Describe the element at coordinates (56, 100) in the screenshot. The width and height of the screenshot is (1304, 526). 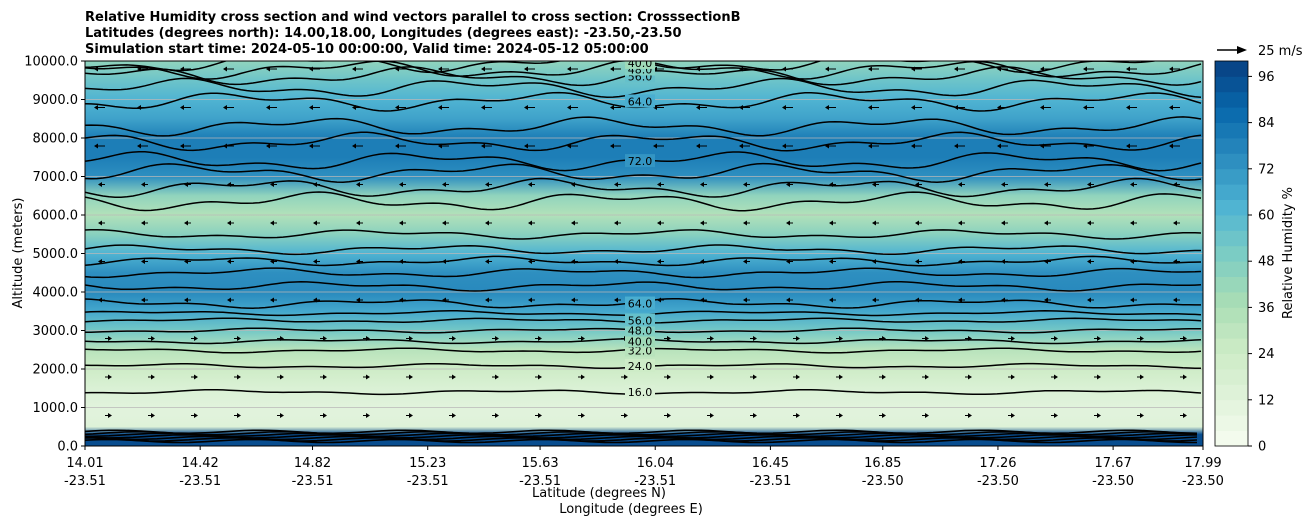
I see `y-tick-label: 9000.0` at that location.